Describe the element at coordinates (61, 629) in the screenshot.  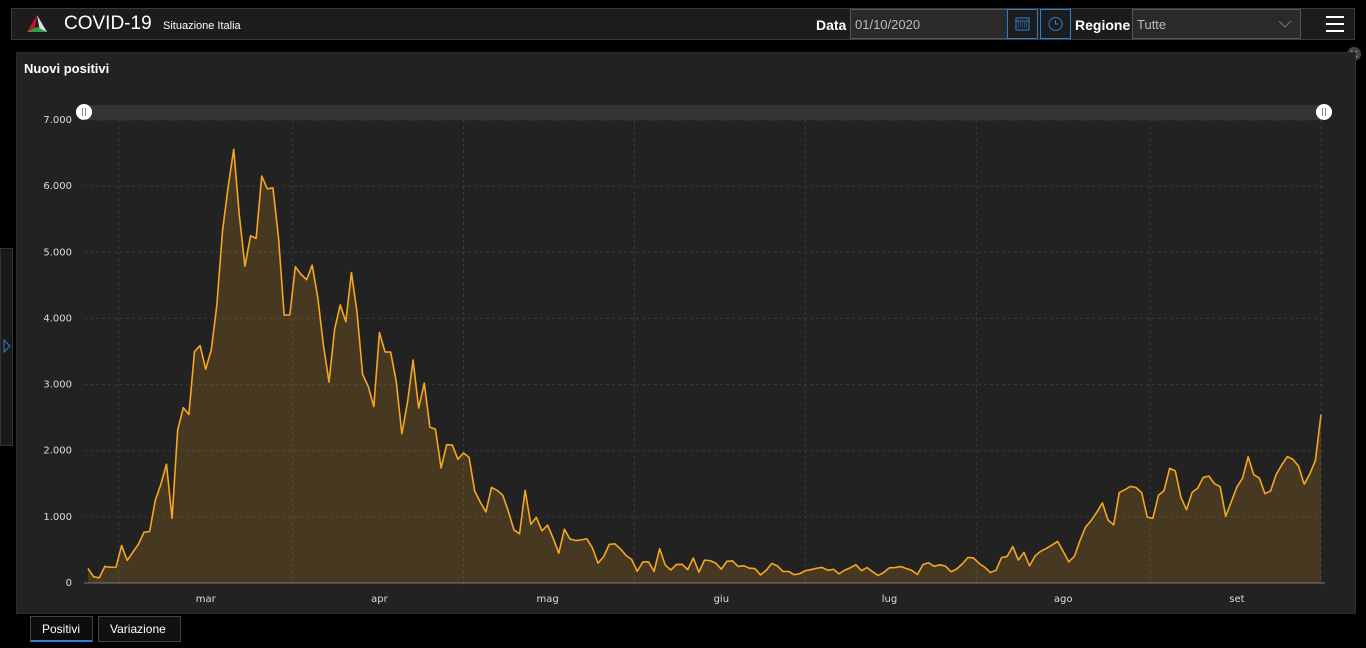
I see `tab: Positivi` at that location.